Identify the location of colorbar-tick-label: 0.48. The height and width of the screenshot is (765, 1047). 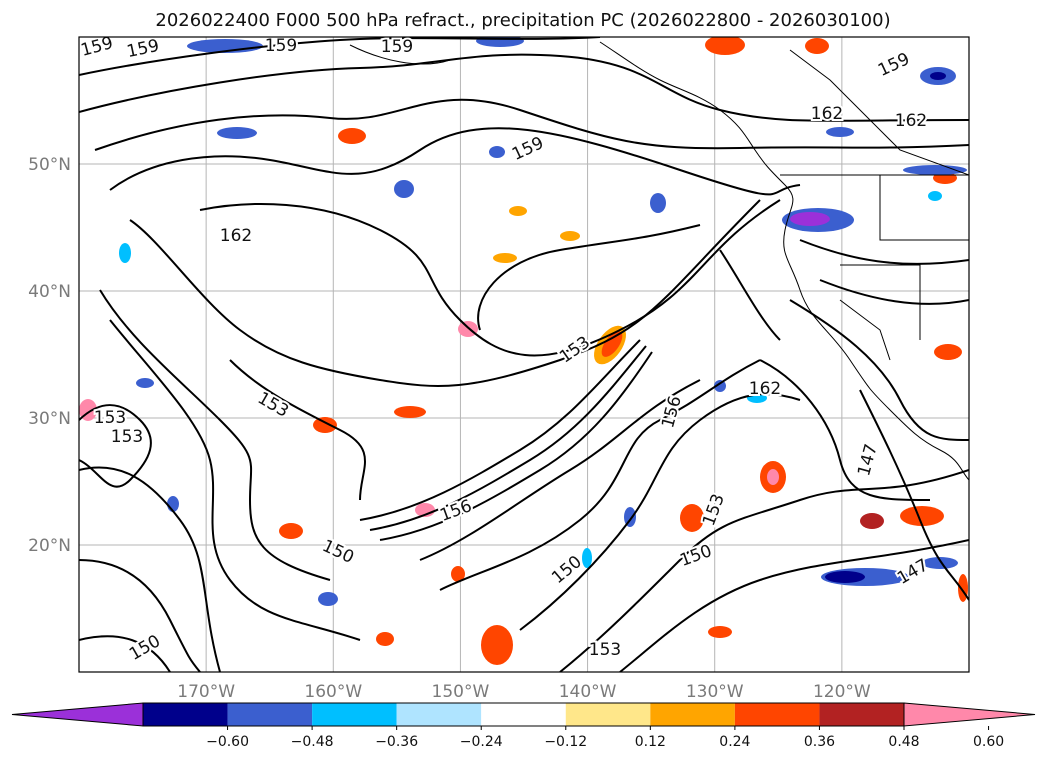
(903, 742).